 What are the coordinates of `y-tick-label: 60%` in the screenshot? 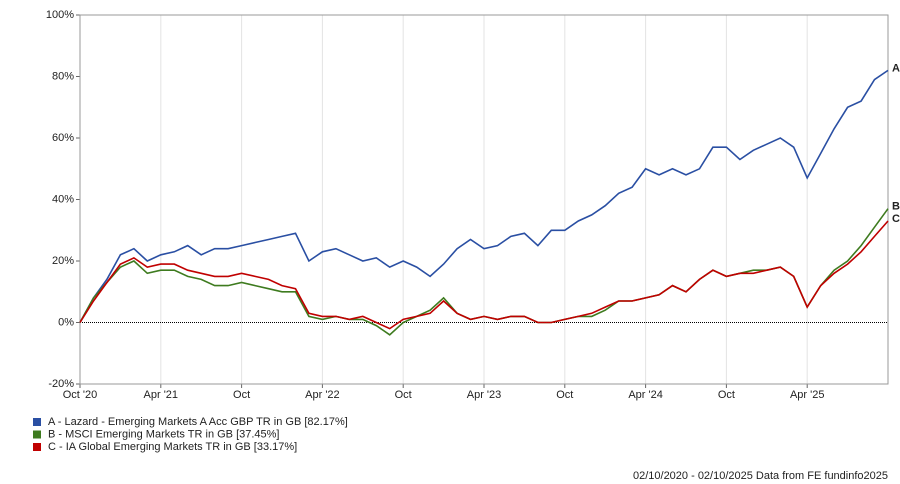 It's located at (63, 138).